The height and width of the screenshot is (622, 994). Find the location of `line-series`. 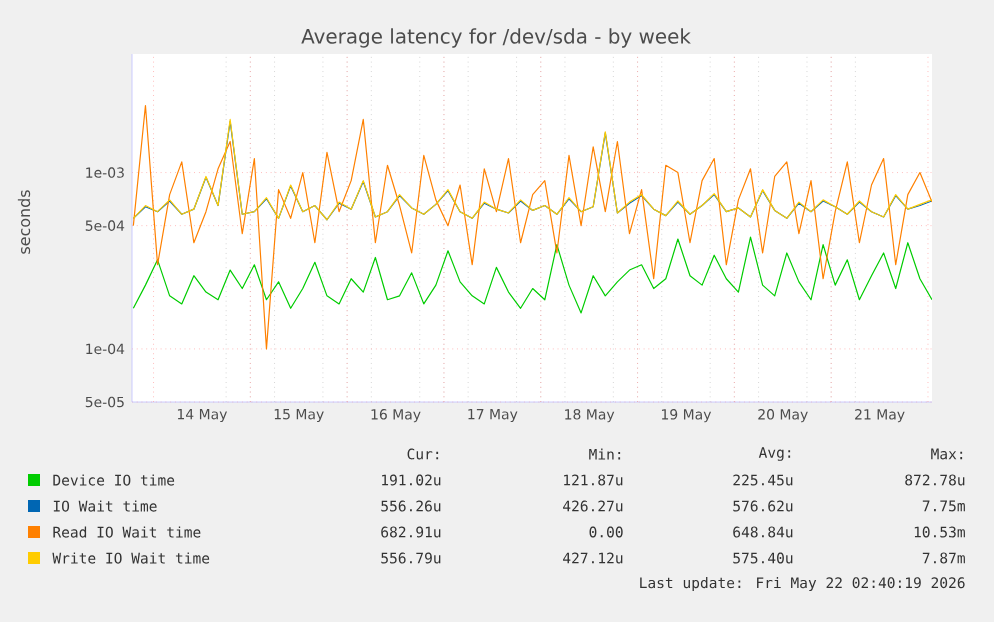

line-series is located at coordinates (532, 275).